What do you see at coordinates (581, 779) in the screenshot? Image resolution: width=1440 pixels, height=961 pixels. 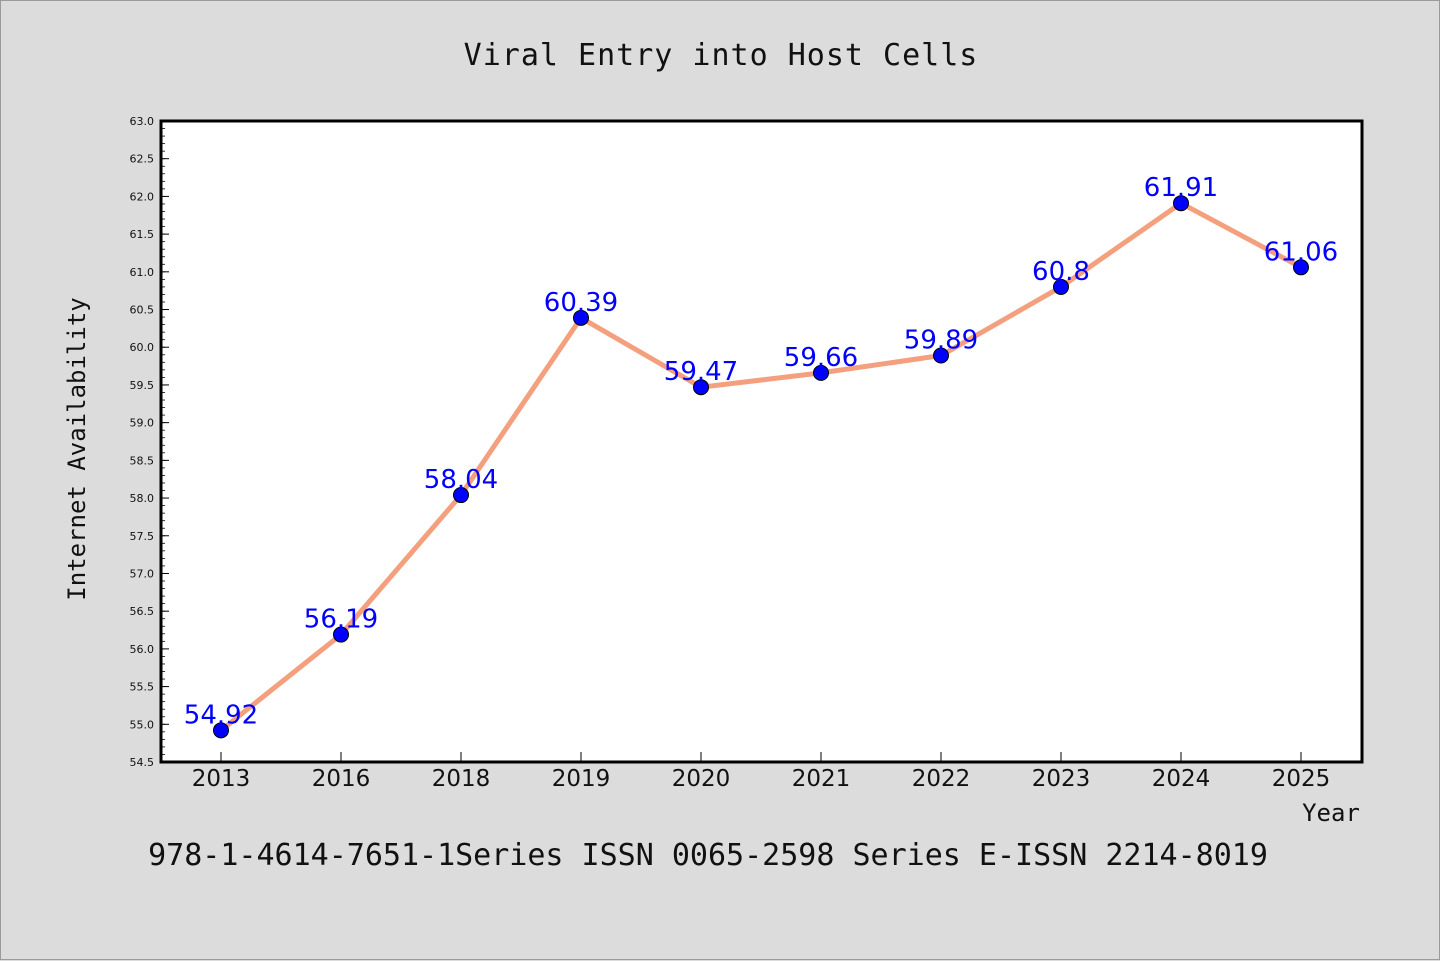 I see `x-tick-label: 2019` at bounding box center [581, 779].